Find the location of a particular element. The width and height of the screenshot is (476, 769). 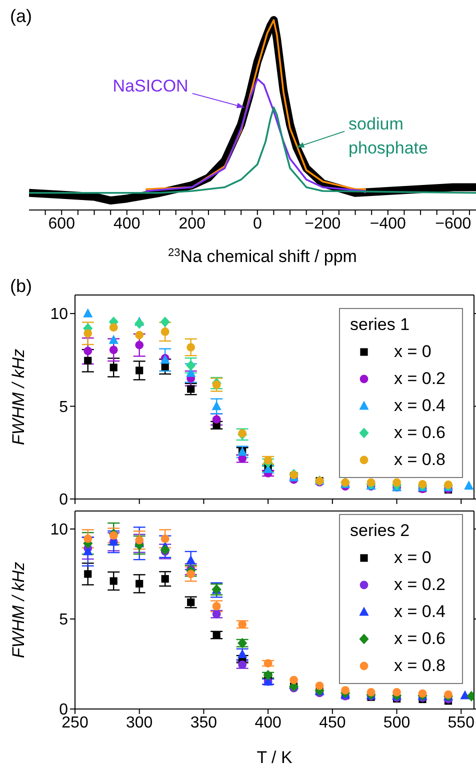

x-tick-label: −400 is located at coordinates (388, 223).